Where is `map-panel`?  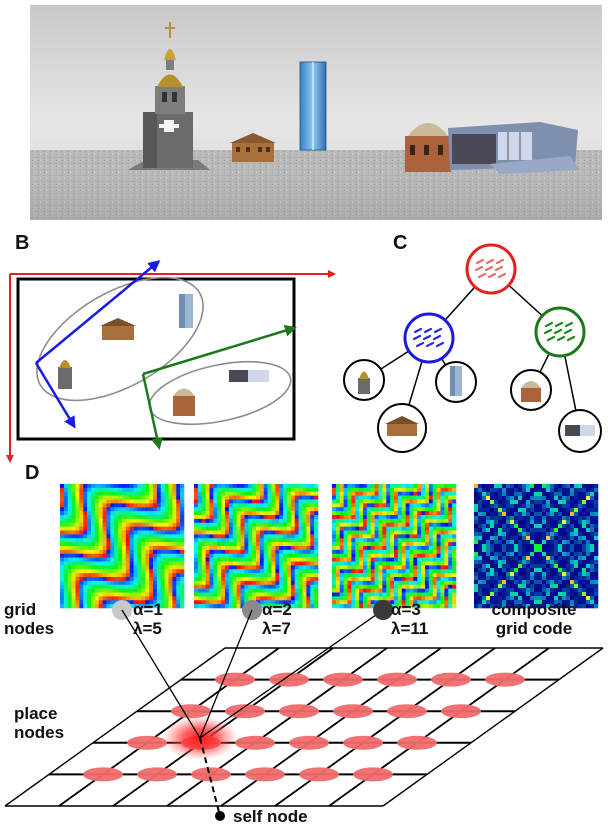
map-panel is located at coordinates (171, 361).